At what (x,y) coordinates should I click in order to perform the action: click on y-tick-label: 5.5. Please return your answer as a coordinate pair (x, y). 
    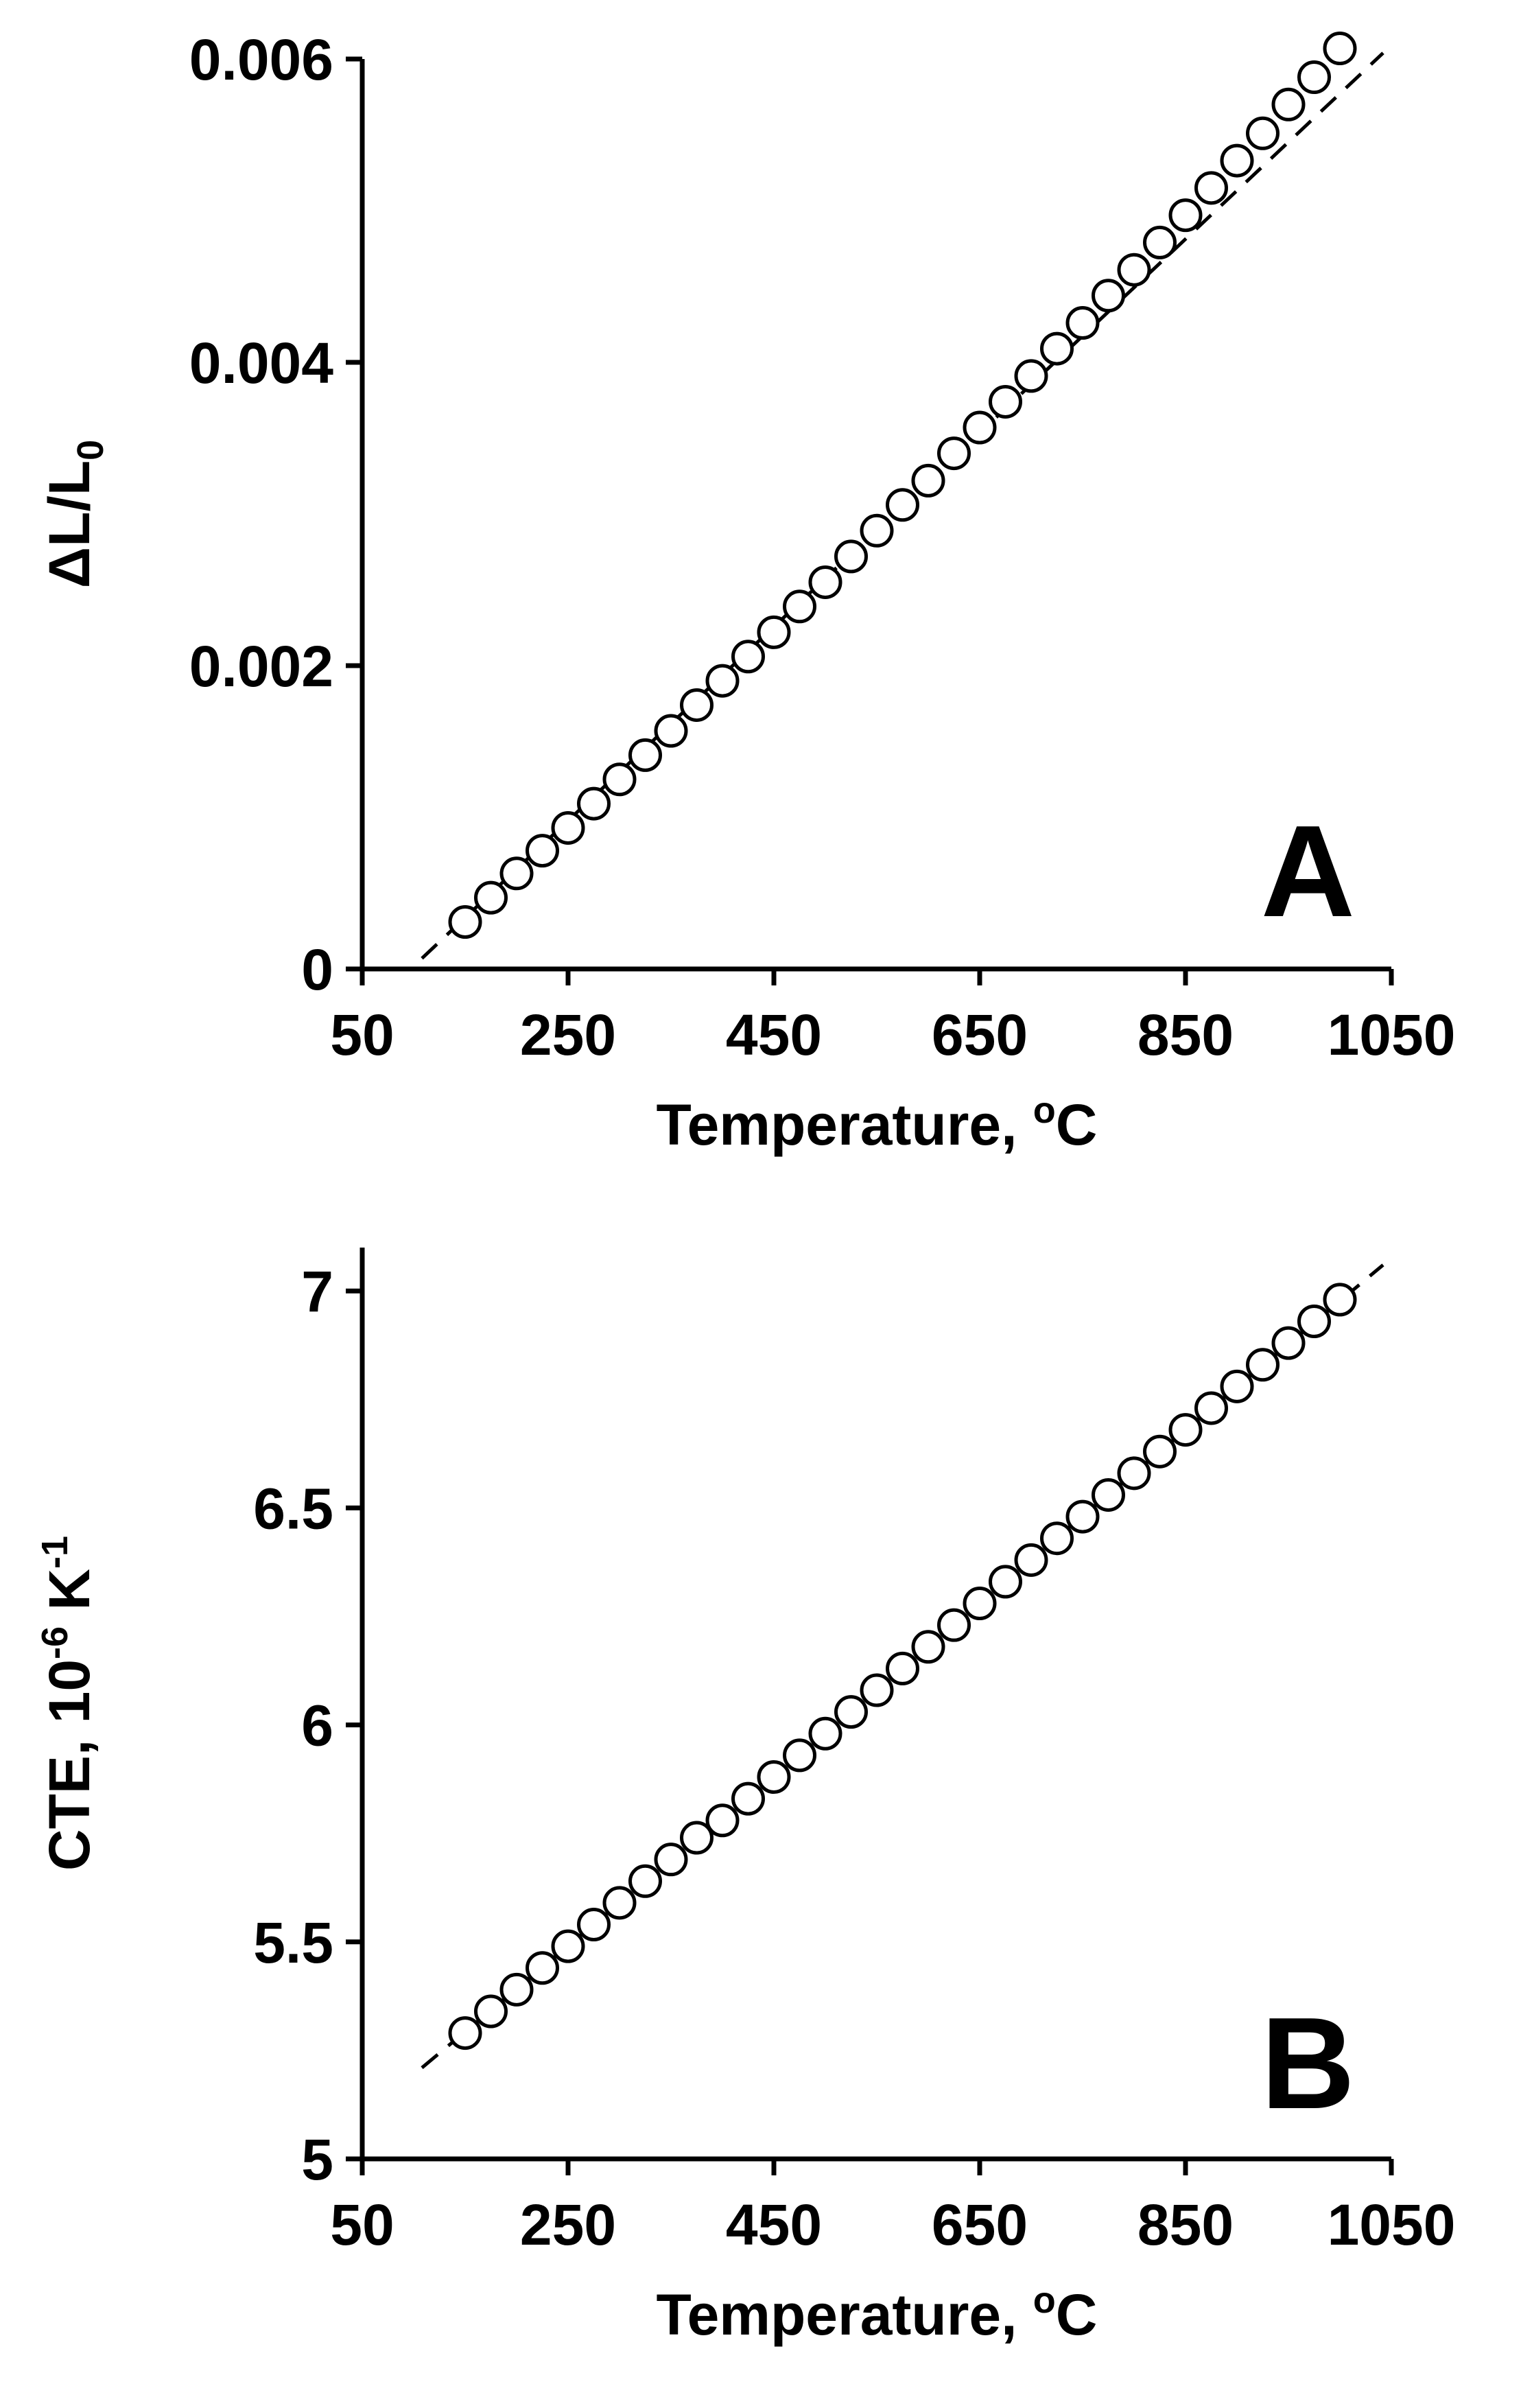
    Looking at the image, I should click on (293, 1942).